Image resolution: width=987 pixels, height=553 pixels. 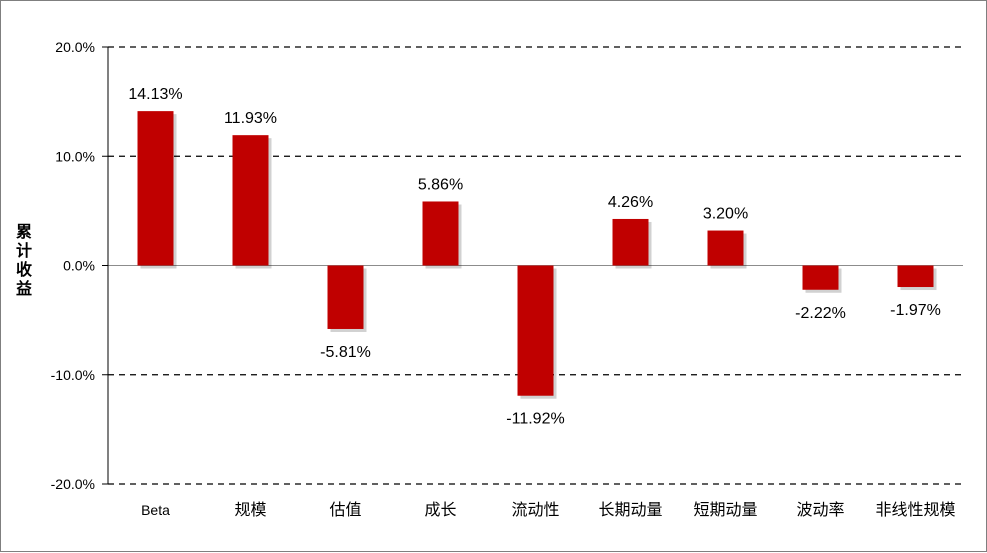 What do you see at coordinates (73, 375) in the screenshot?
I see `y-tick-label: -10.0%` at bounding box center [73, 375].